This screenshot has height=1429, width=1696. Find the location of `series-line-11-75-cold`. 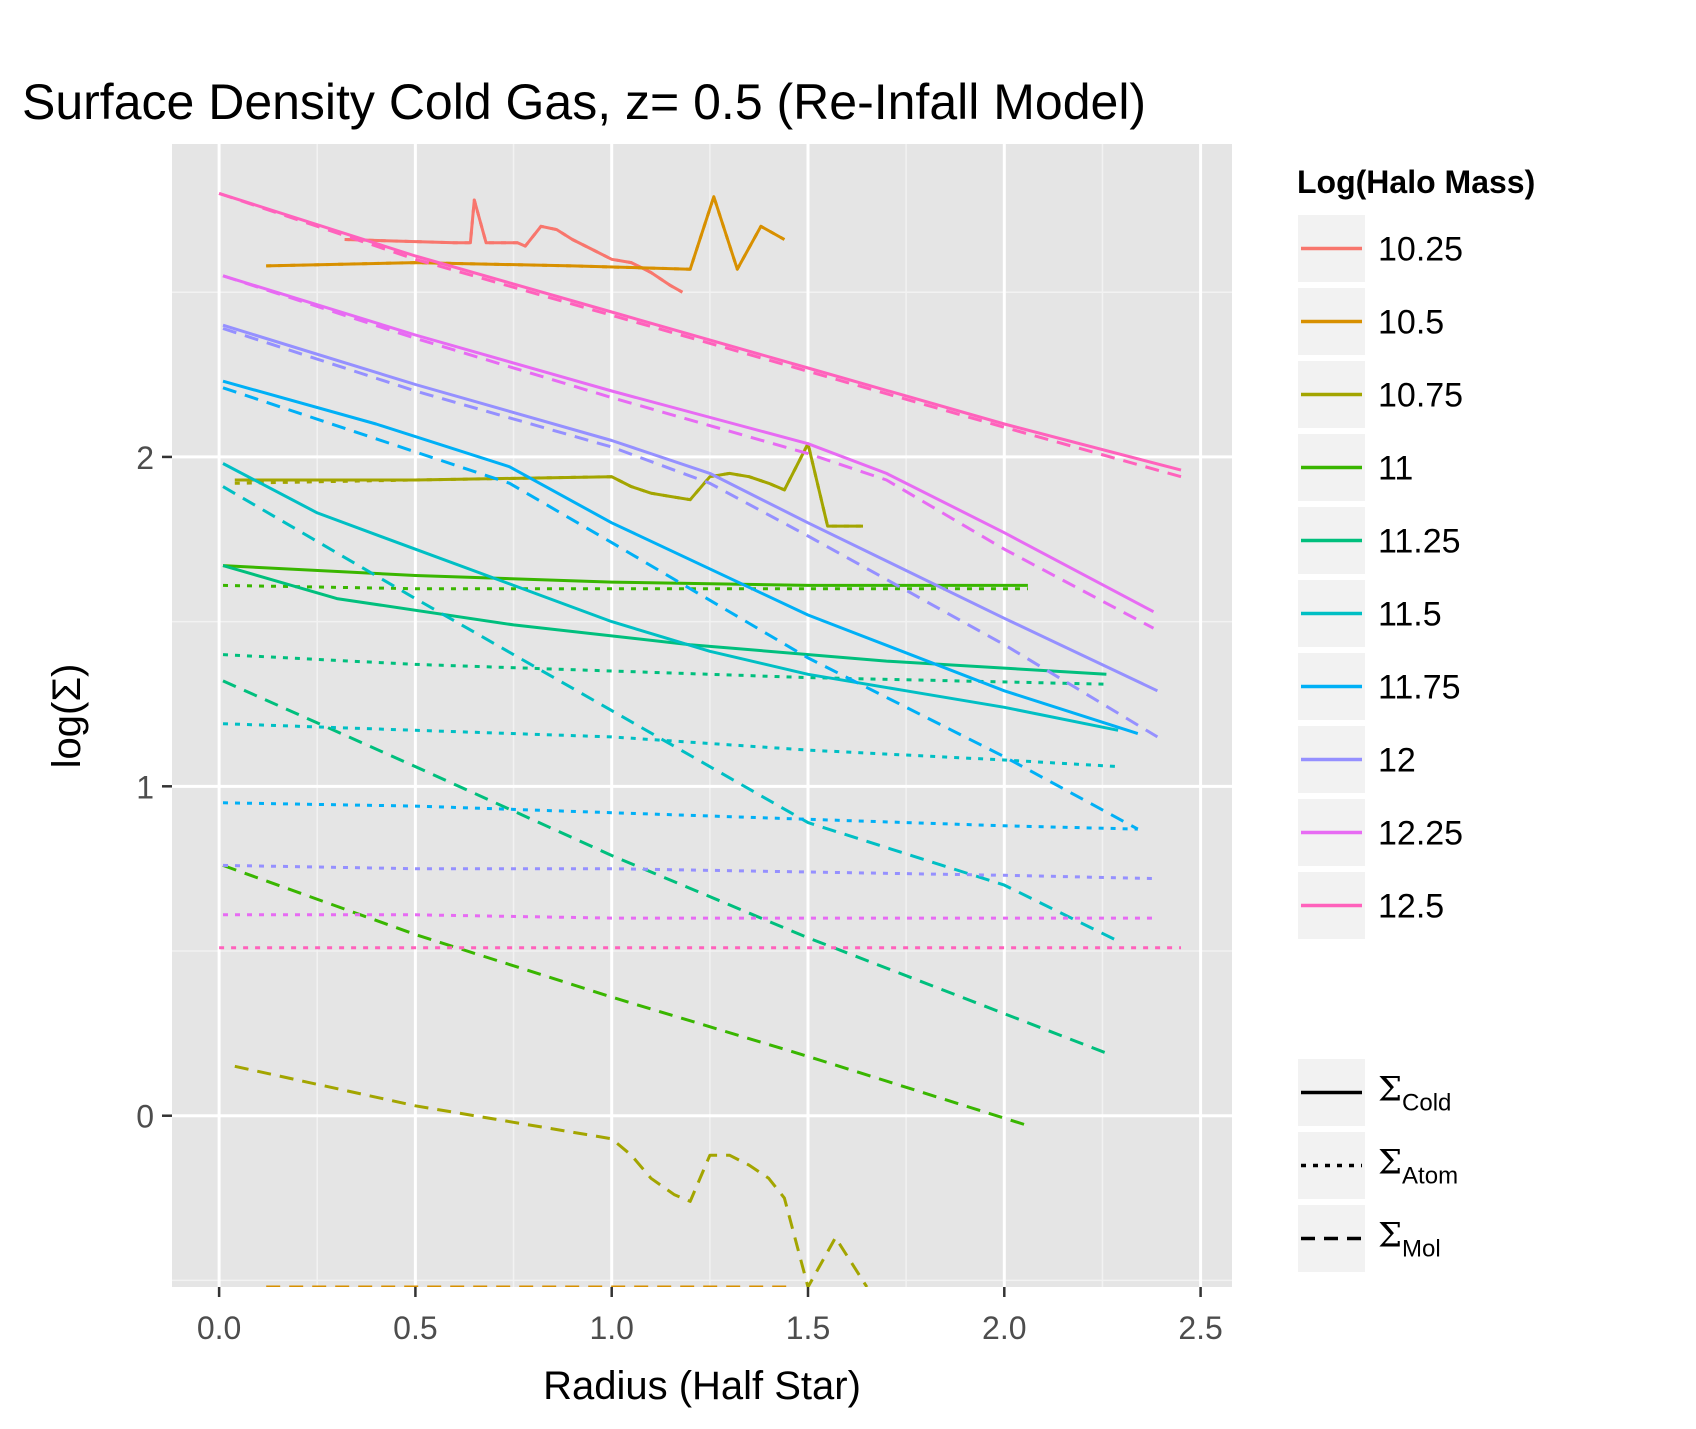

series-line-11-75-cold is located at coordinates (680, 557).